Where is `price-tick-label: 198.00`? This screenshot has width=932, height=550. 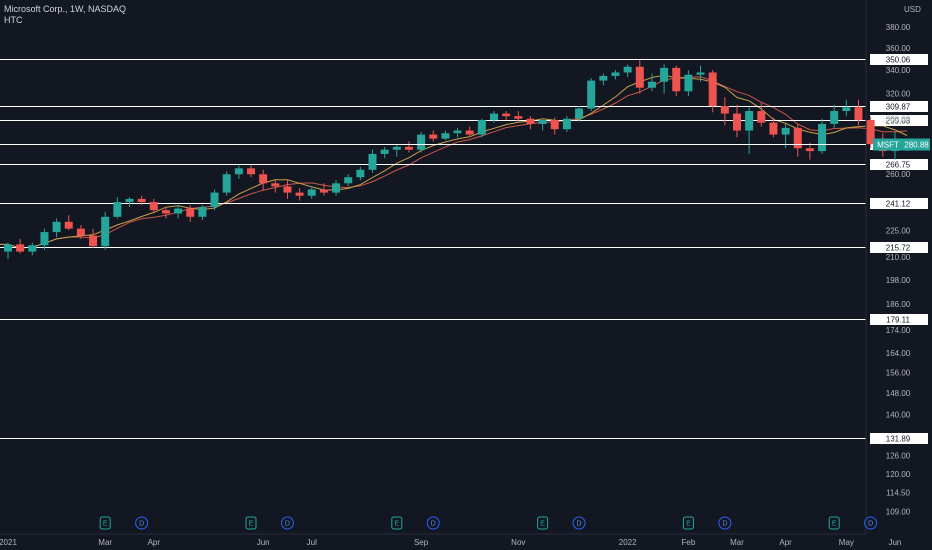 price-tick-label: 198.00 is located at coordinates (898, 280).